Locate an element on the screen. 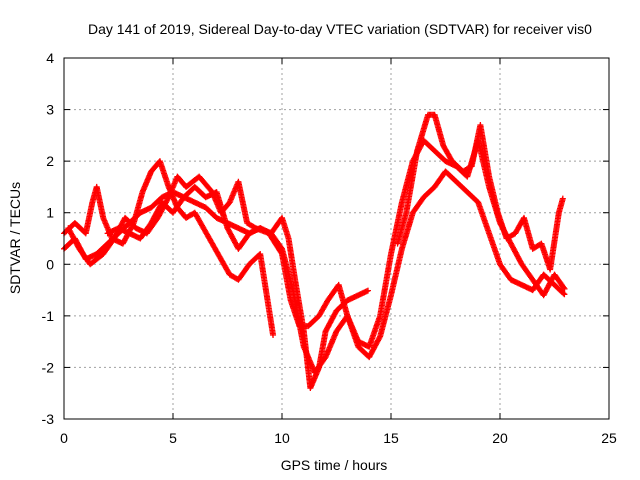  y-tick-label: 0 is located at coordinates (50, 264).